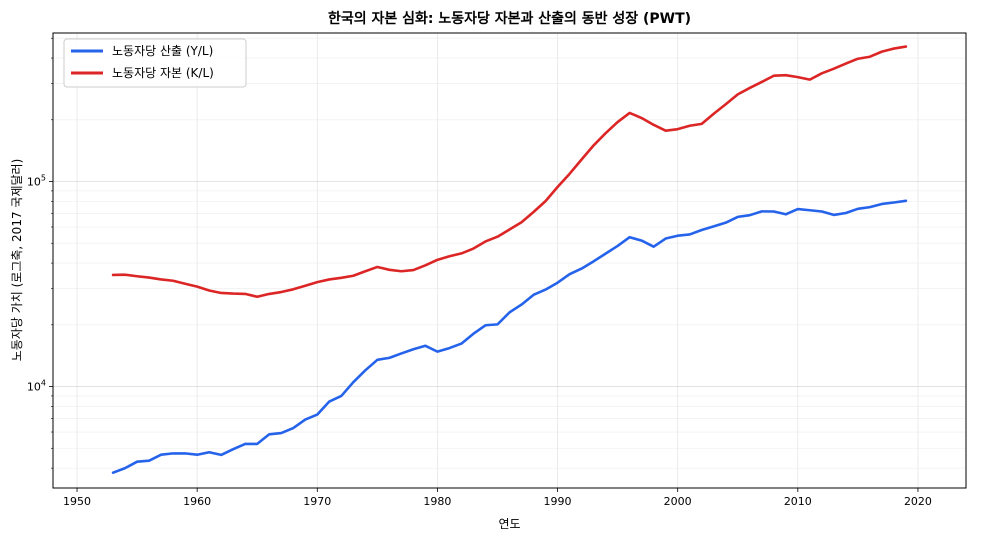 The image size is (990, 544). Describe the element at coordinates (798, 501) in the screenshot. I see `x-tick-label: 2010` at that location.